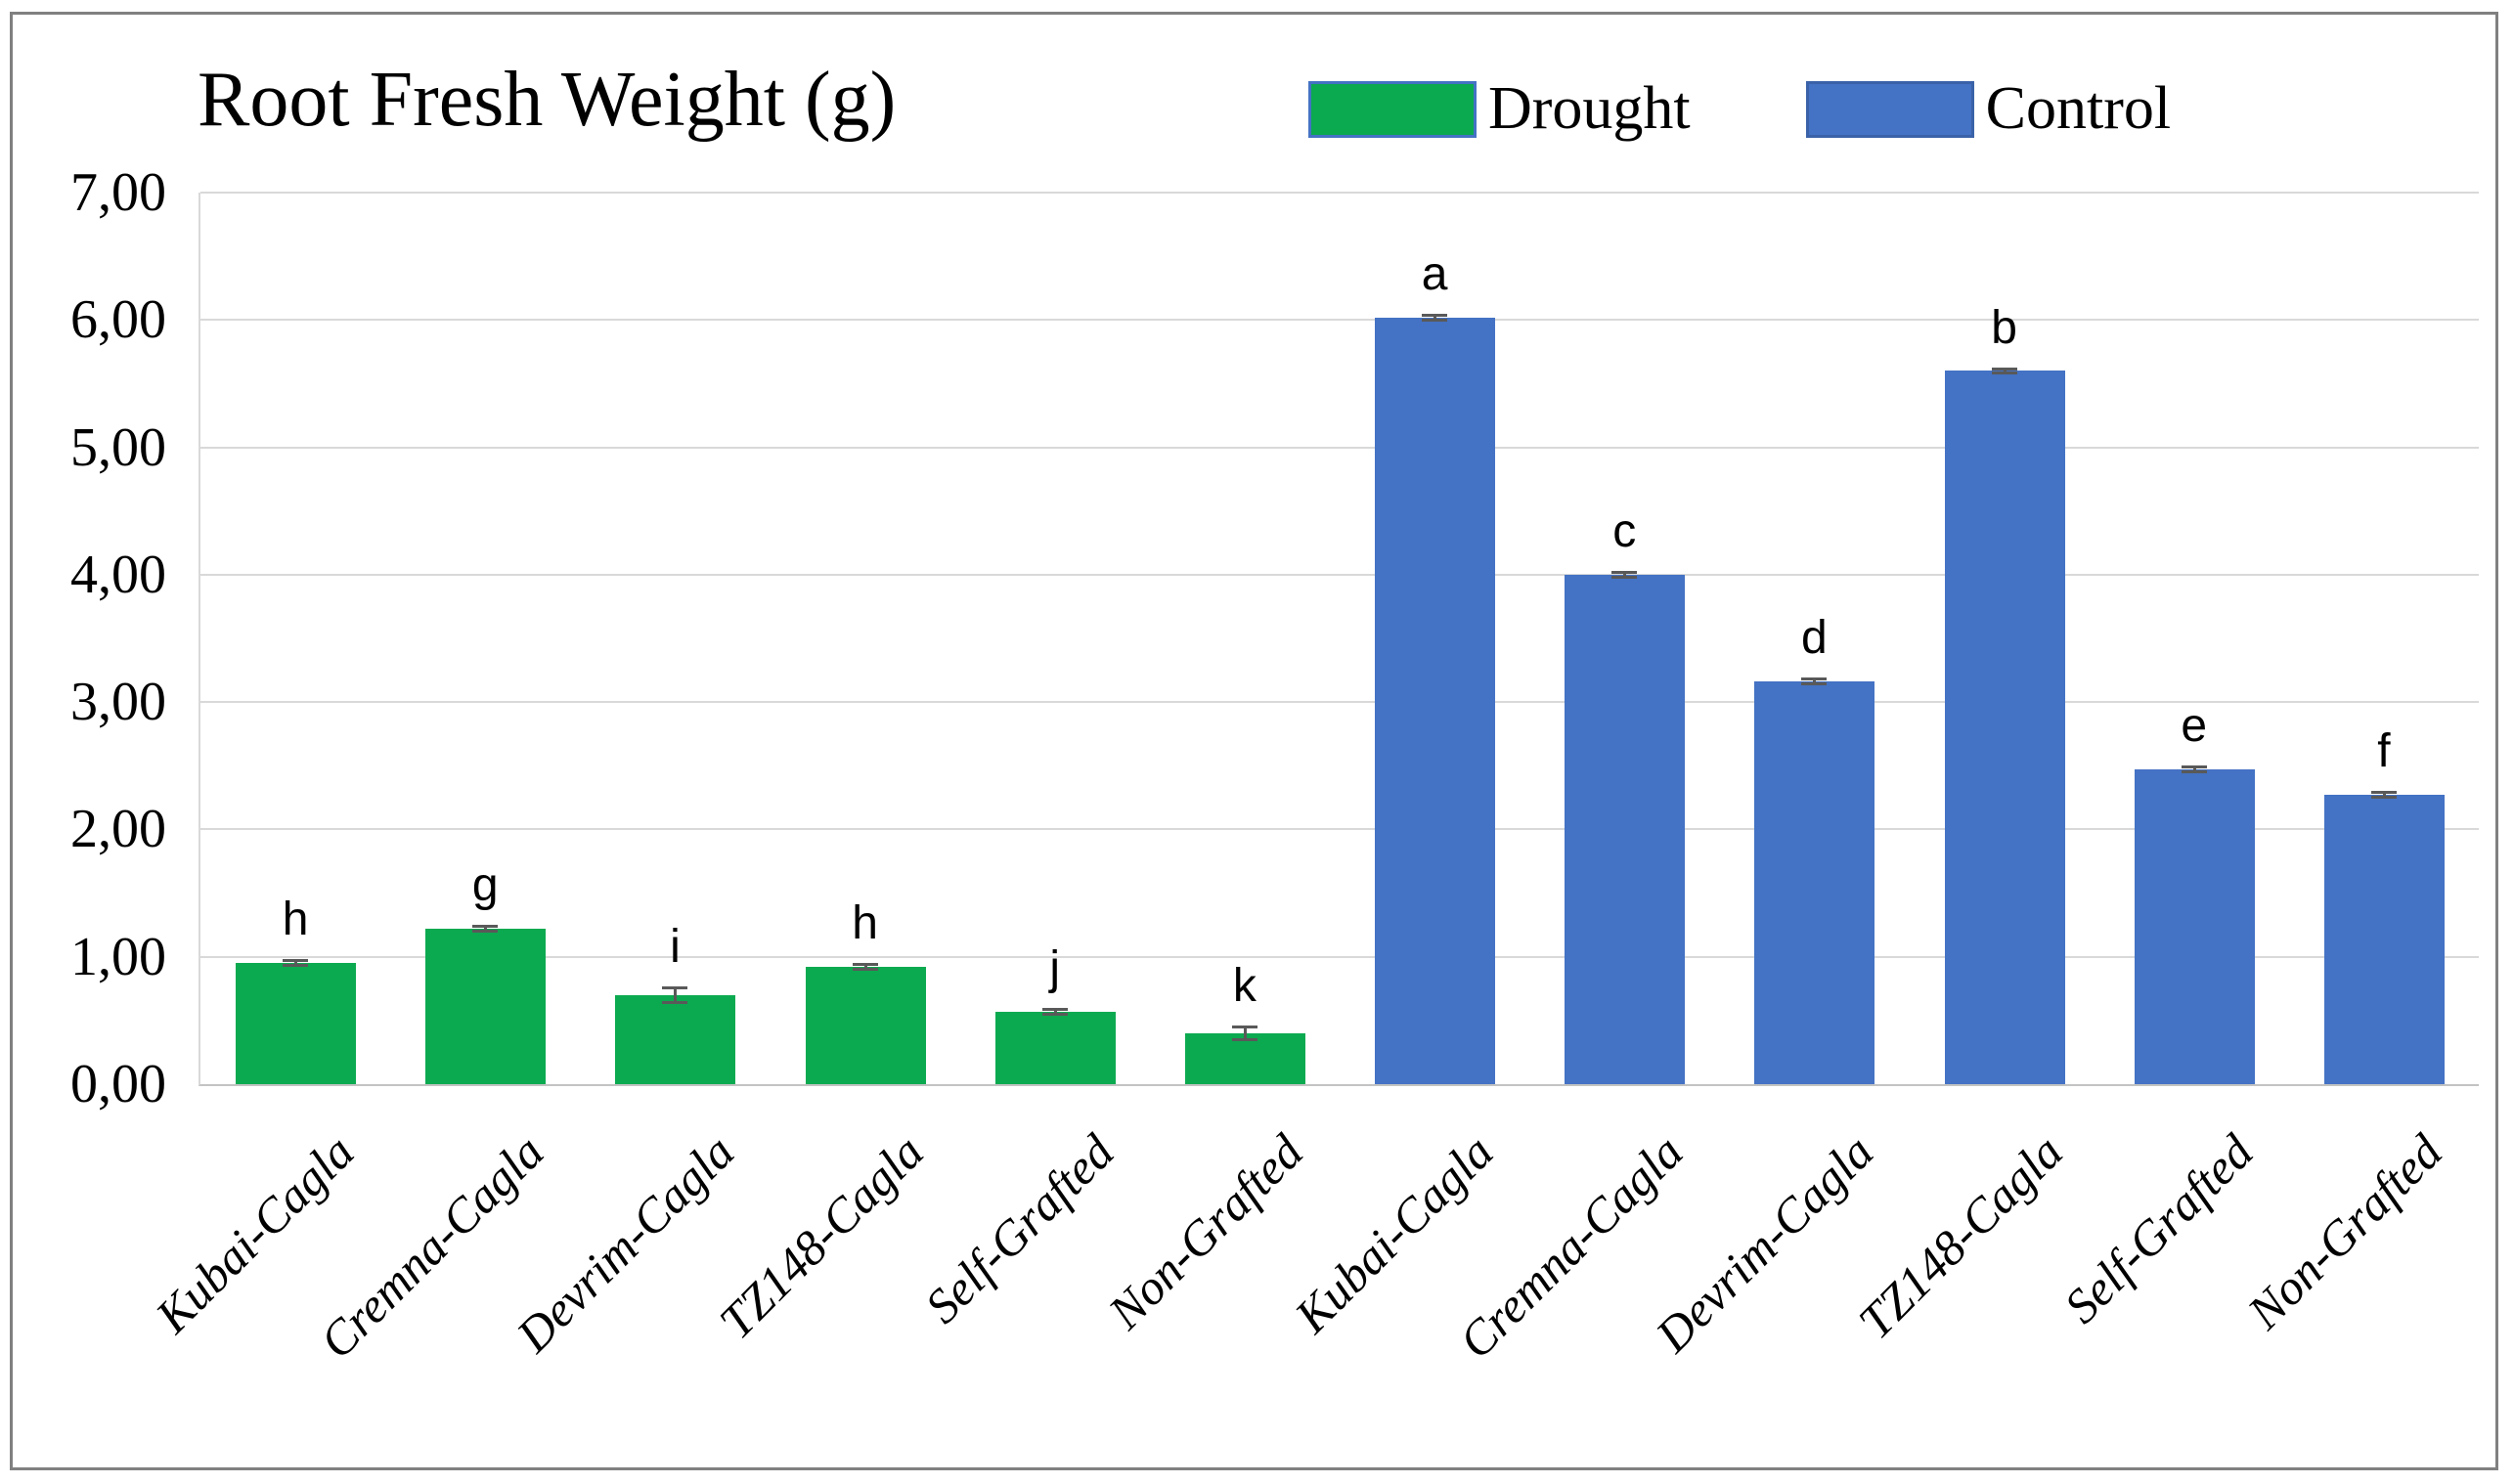 Image resolution: width=2514 pixels, height=1484 pixels. Describe the element at coordinates (1055, 638) in the screenshot. I see `bar-slot: j` at that location.